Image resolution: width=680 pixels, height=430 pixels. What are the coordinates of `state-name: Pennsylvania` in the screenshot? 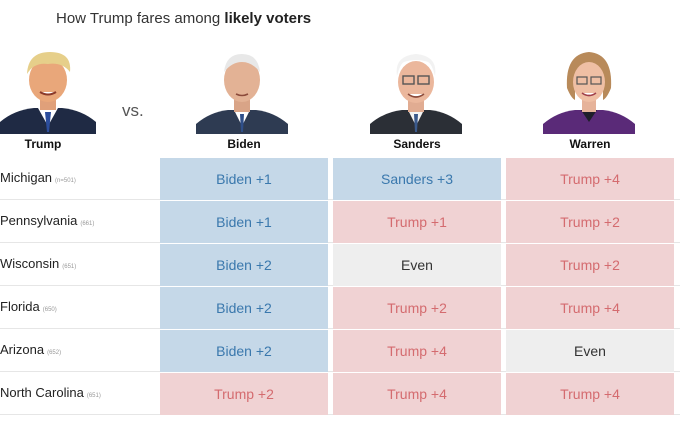 It's located at (39, 220).